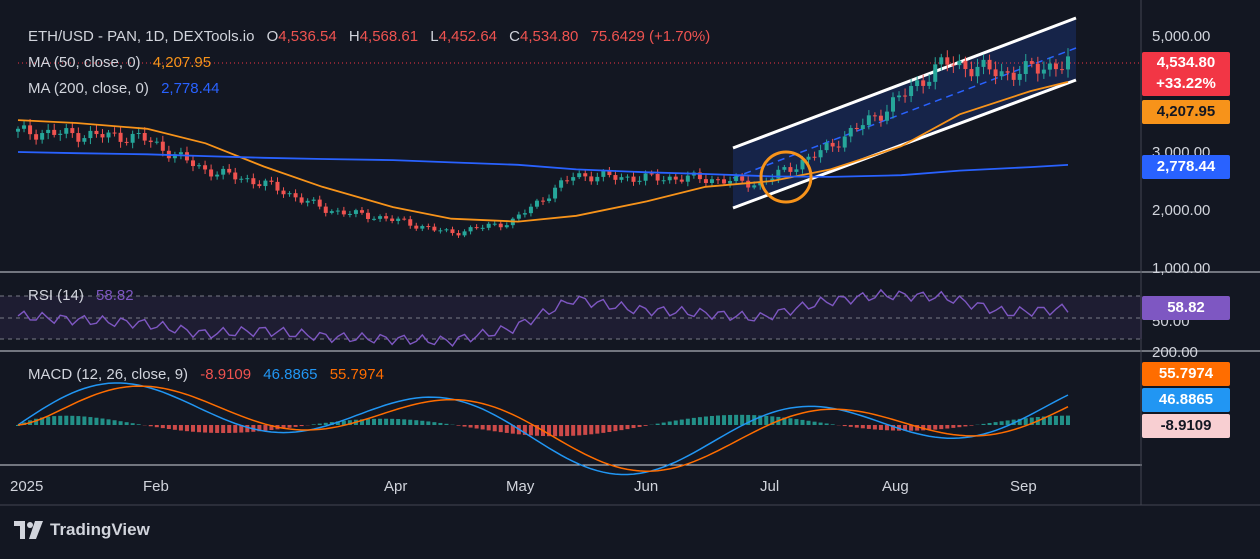 The image size is (1260, 559). Describe the element at coordinates (82, 530) in the screenshot. I see `tradingview-logo: TradingView` at that location.